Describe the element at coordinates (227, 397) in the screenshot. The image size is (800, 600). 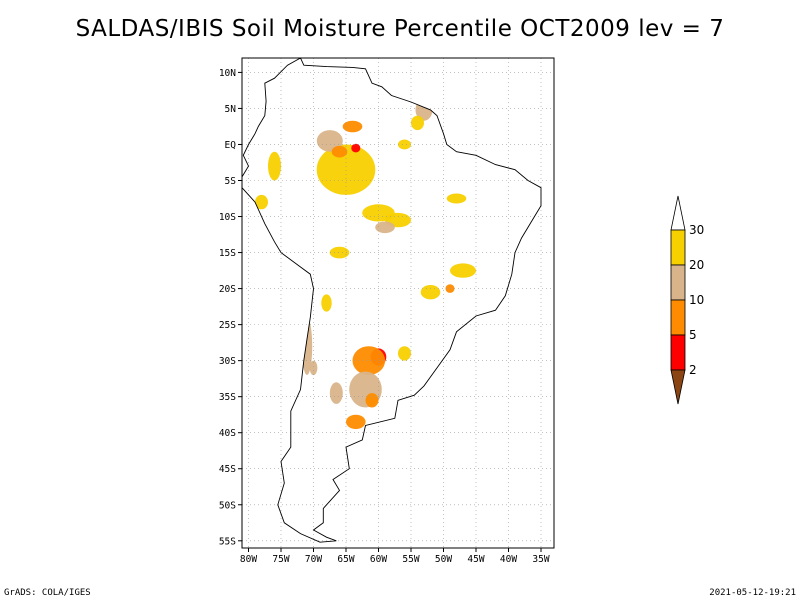
I see `lat-tick-label: 35S` at that location.